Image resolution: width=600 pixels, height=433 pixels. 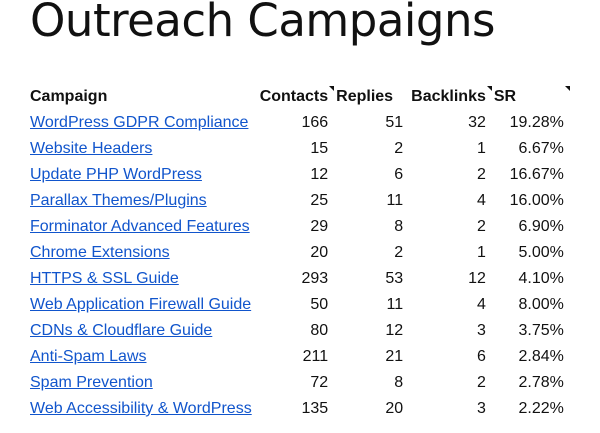 I want to click on campaign-cell: Chrome Extensions, so click(x=141, y=253).